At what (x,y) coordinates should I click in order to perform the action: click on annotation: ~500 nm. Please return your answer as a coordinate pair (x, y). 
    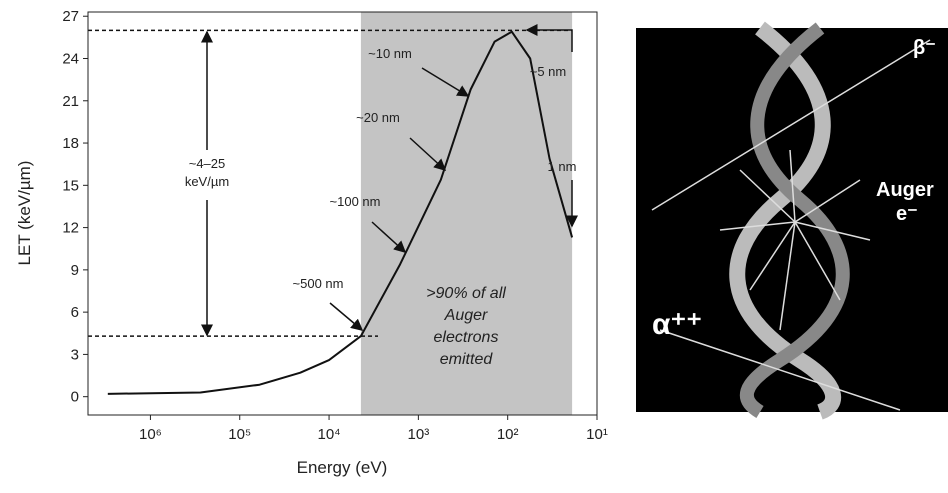
    Looking at the image, I should click on (318, 283).